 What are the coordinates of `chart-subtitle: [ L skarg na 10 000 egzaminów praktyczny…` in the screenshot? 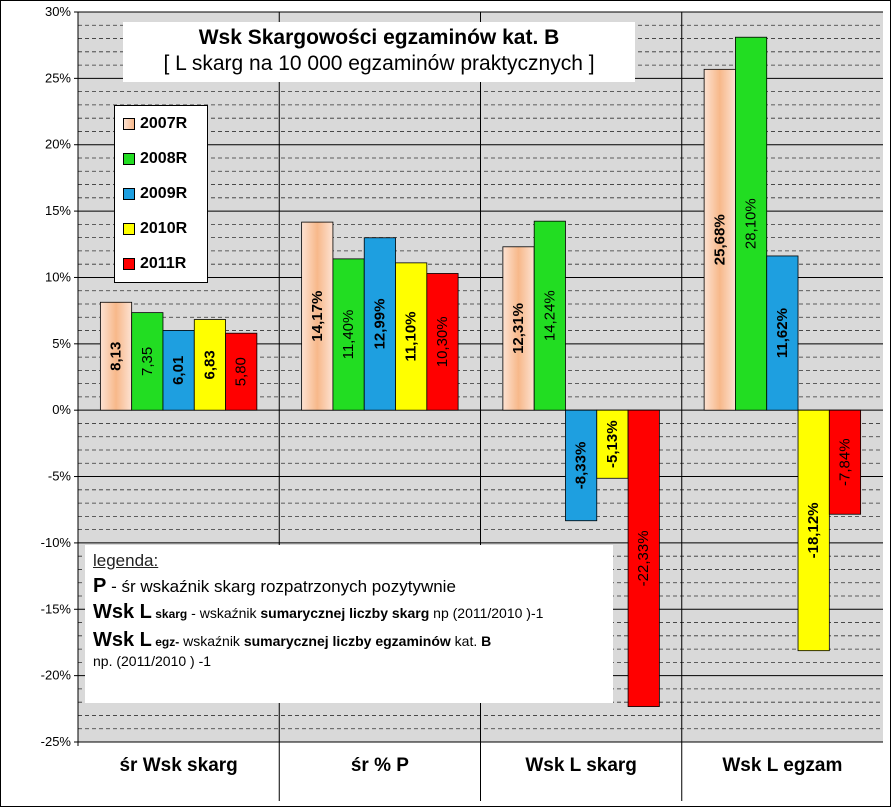 It's located at (379, 63).